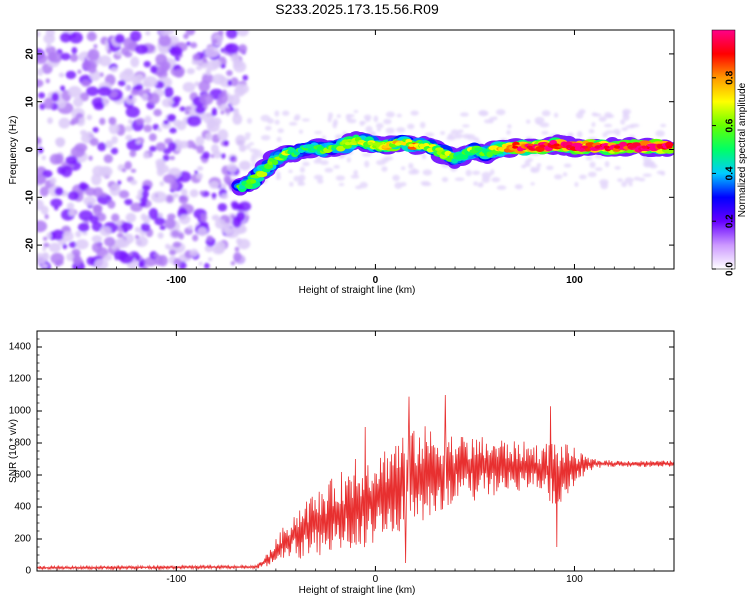  Describe the element at coordinates (452, 163) in the screenshot. I see `ridge-trace` at that location.